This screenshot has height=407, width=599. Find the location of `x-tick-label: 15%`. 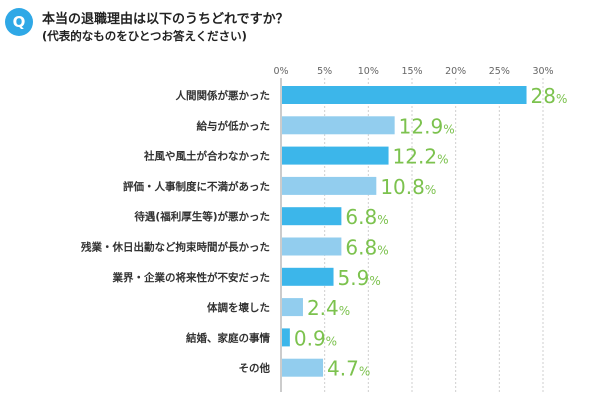

x-tick-label: 15% is located at coordinates (411, 71).